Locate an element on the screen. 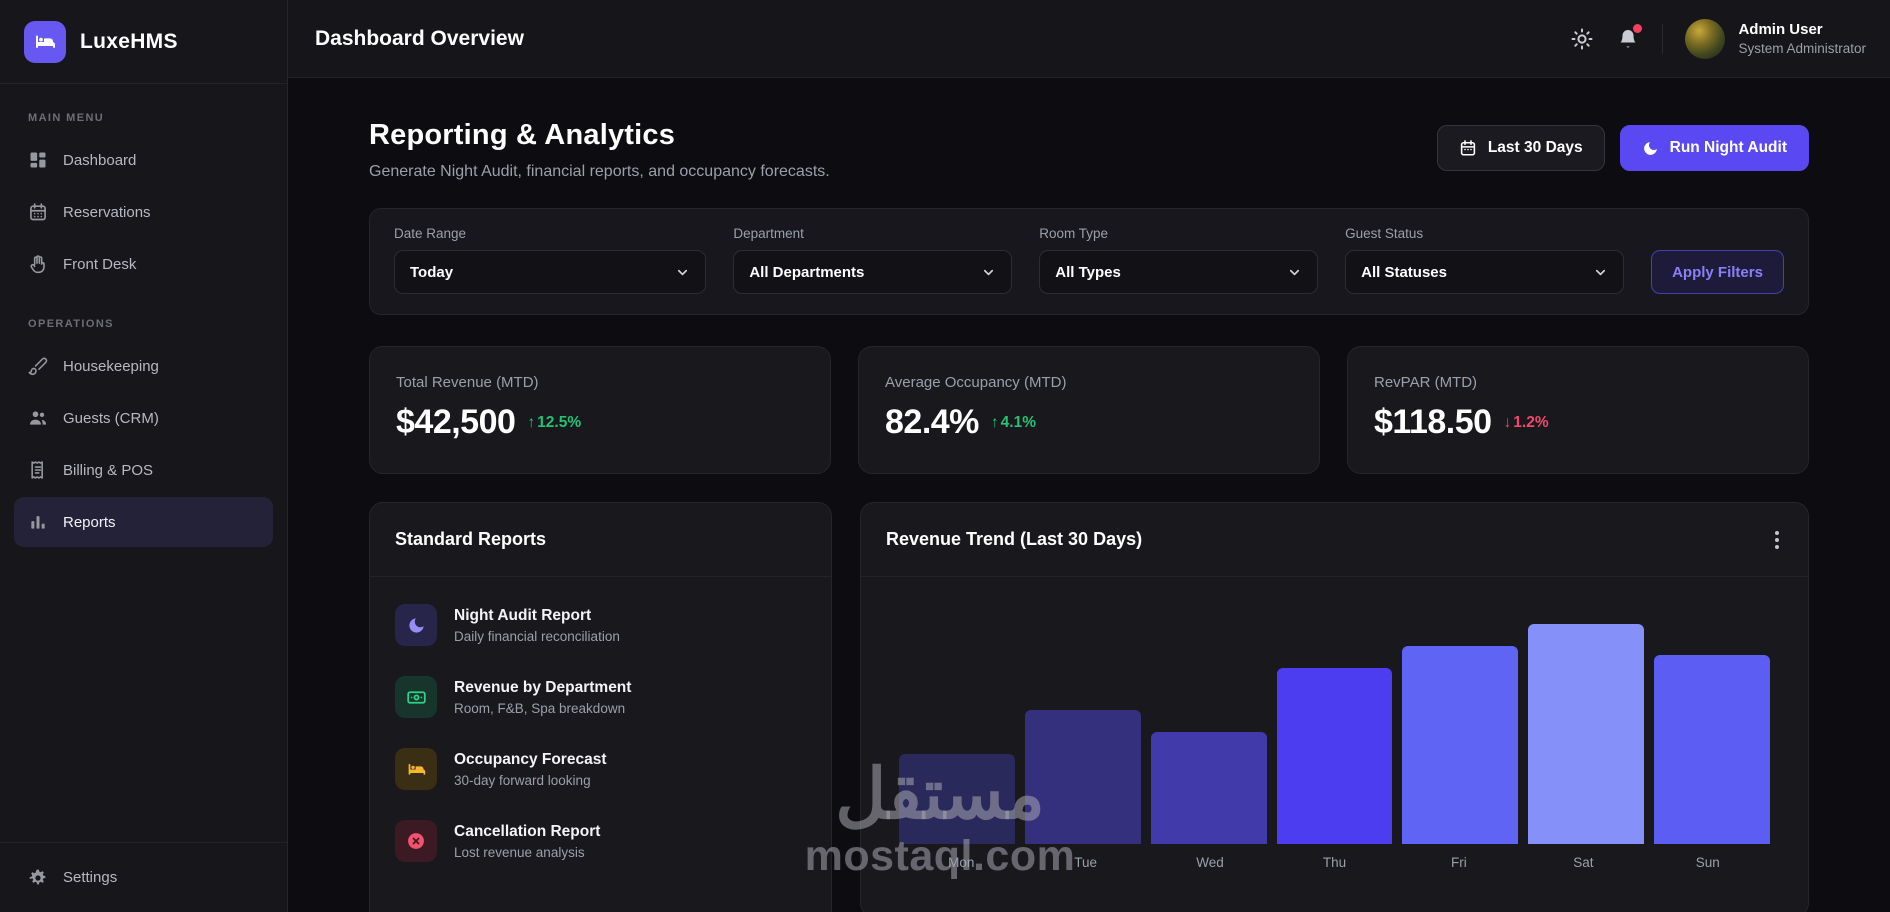 The height and width of the screenshot is (912, 1890). kpi-revpar: RevPAR (MTD) $118.50 ↓ 1.2% is located at coordinates (1578, 410).